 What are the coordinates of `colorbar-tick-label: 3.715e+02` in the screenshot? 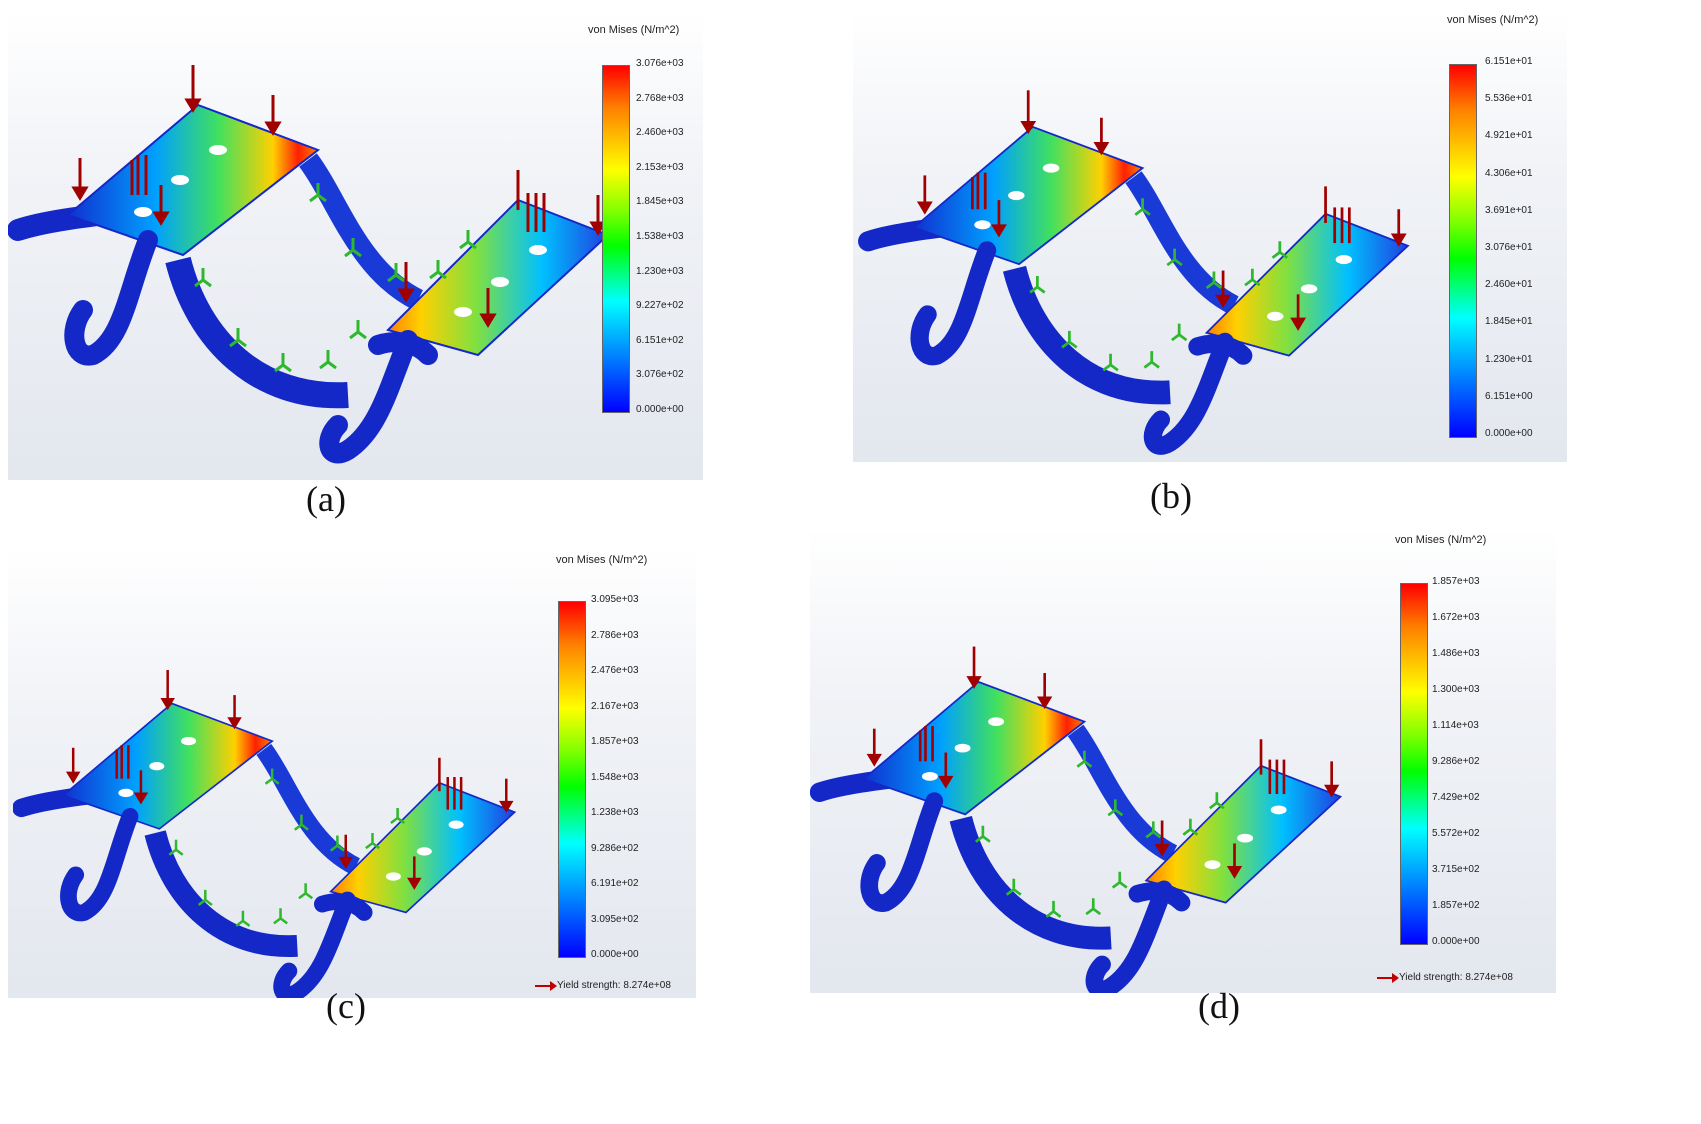 It's located at (1456, 869).